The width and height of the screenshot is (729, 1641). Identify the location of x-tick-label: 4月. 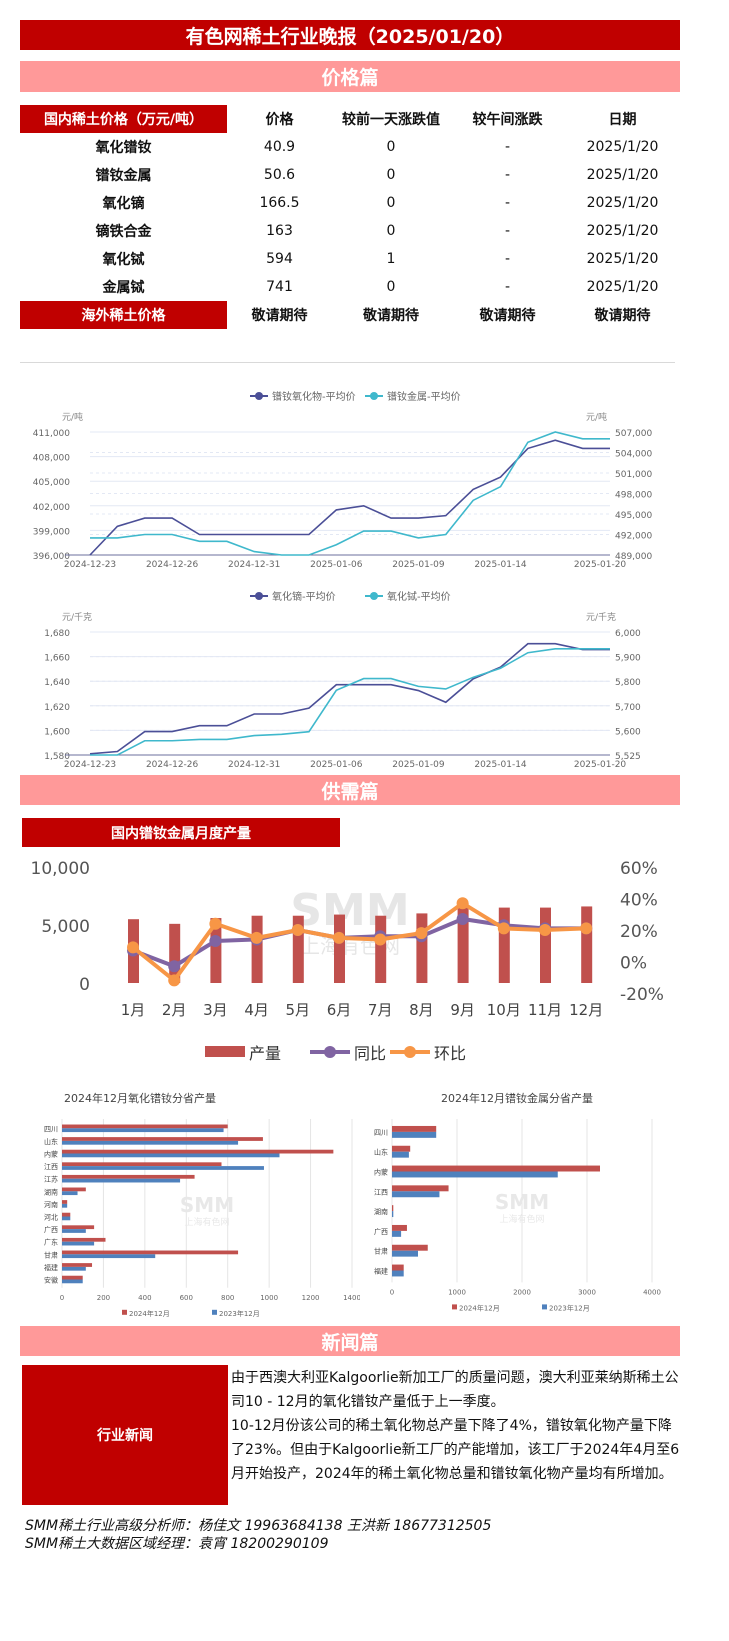
(256, 1010).